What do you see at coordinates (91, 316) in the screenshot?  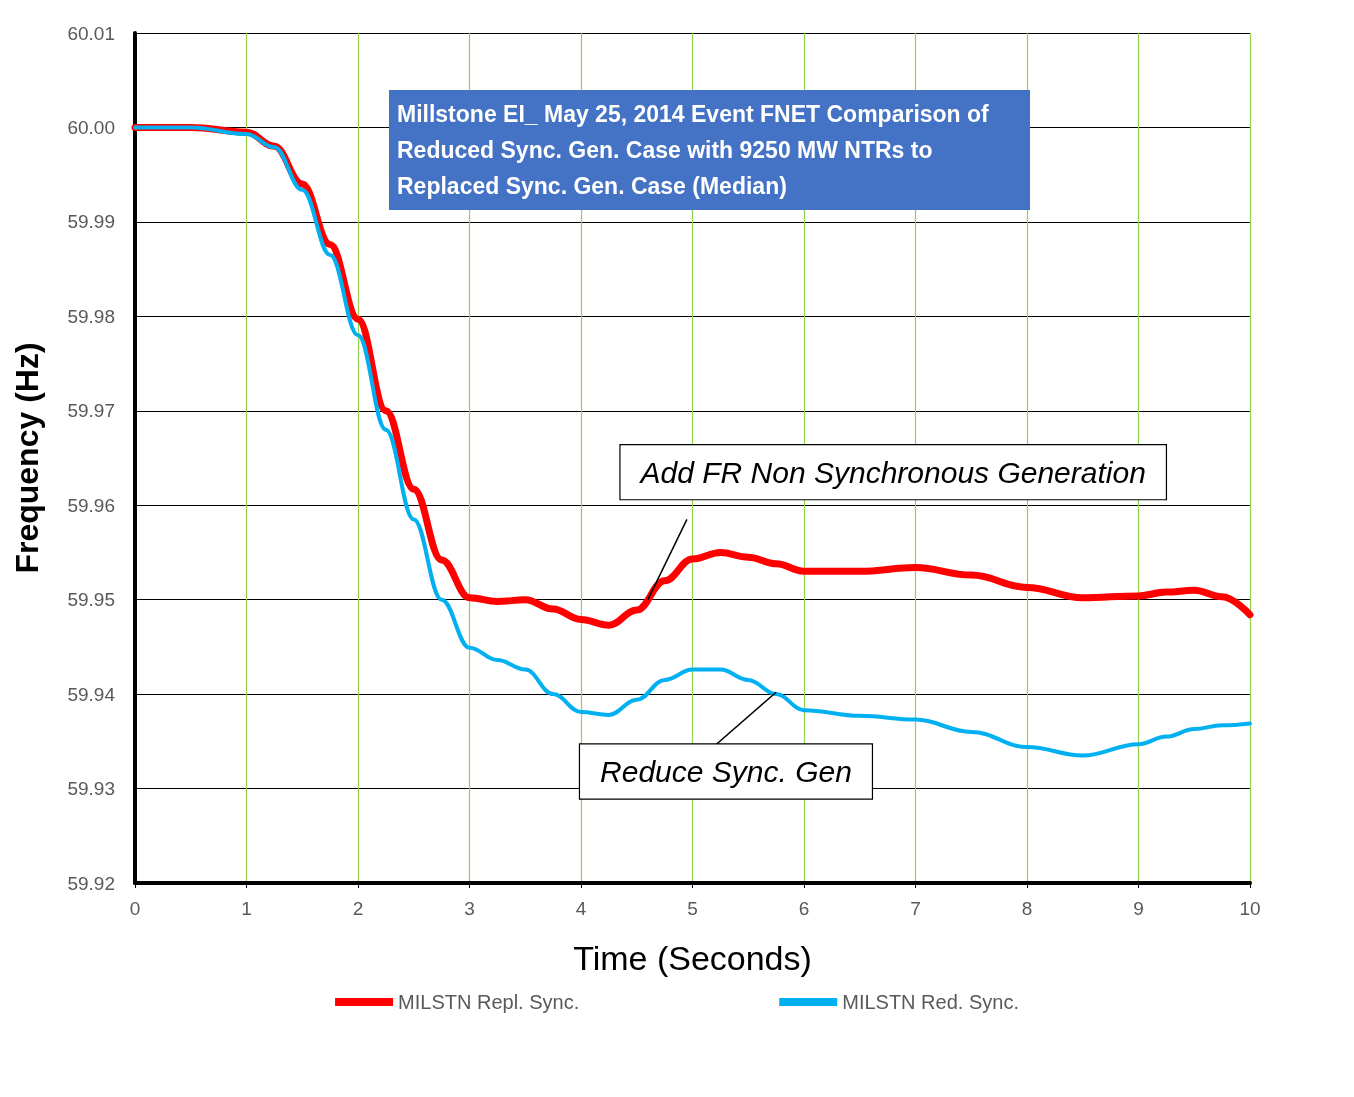 I see `y-tick-label: 59.98` at bounding box center [91, 316].